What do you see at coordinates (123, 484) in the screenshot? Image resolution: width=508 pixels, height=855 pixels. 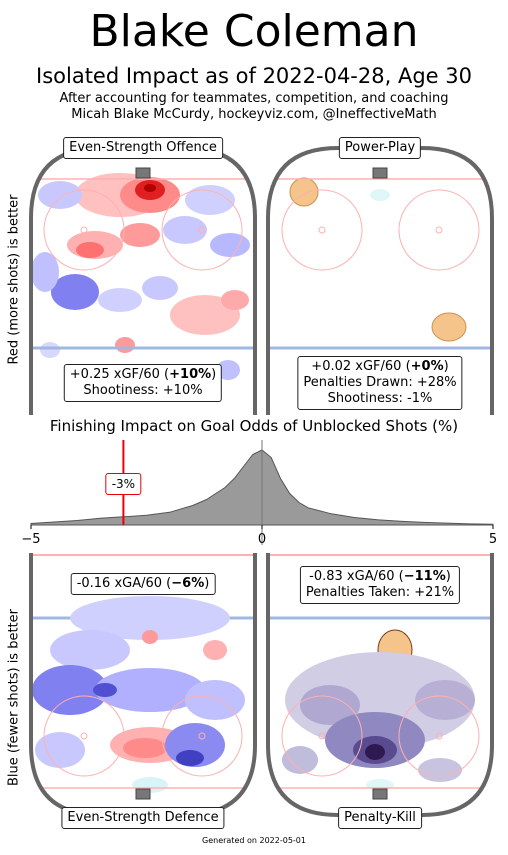 I see `player-value-label: -3%` at bounding box center [123, 484].